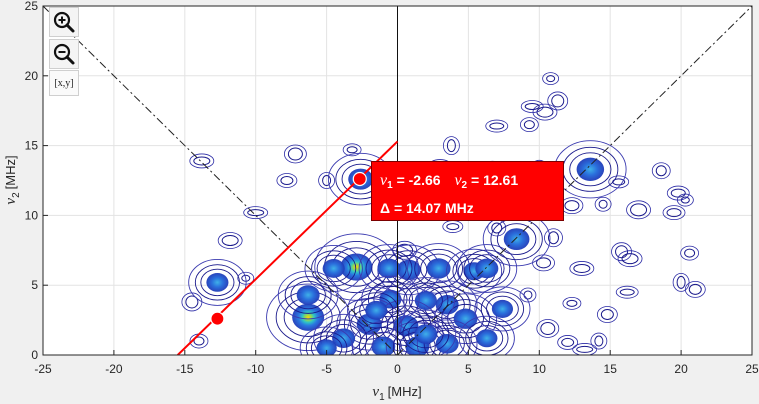  What do you see at coordinates (468, 369) in the screenshot?
I see `x-tick-label: 5` at bounding box center [468, 369].